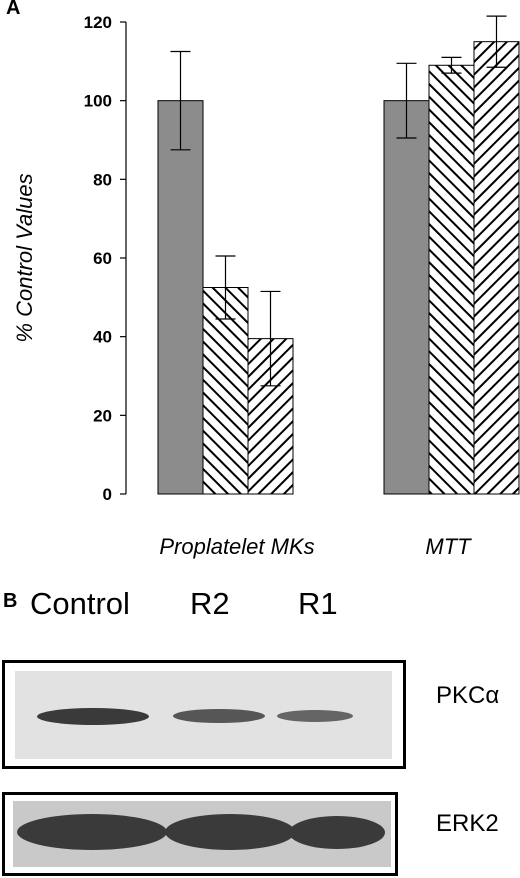 Image resolution: width=520 pixels, height=878 pixels. Describe the element at coordinates (13, 9) in the screenshot. I see `panel-a-label: A` at that location.